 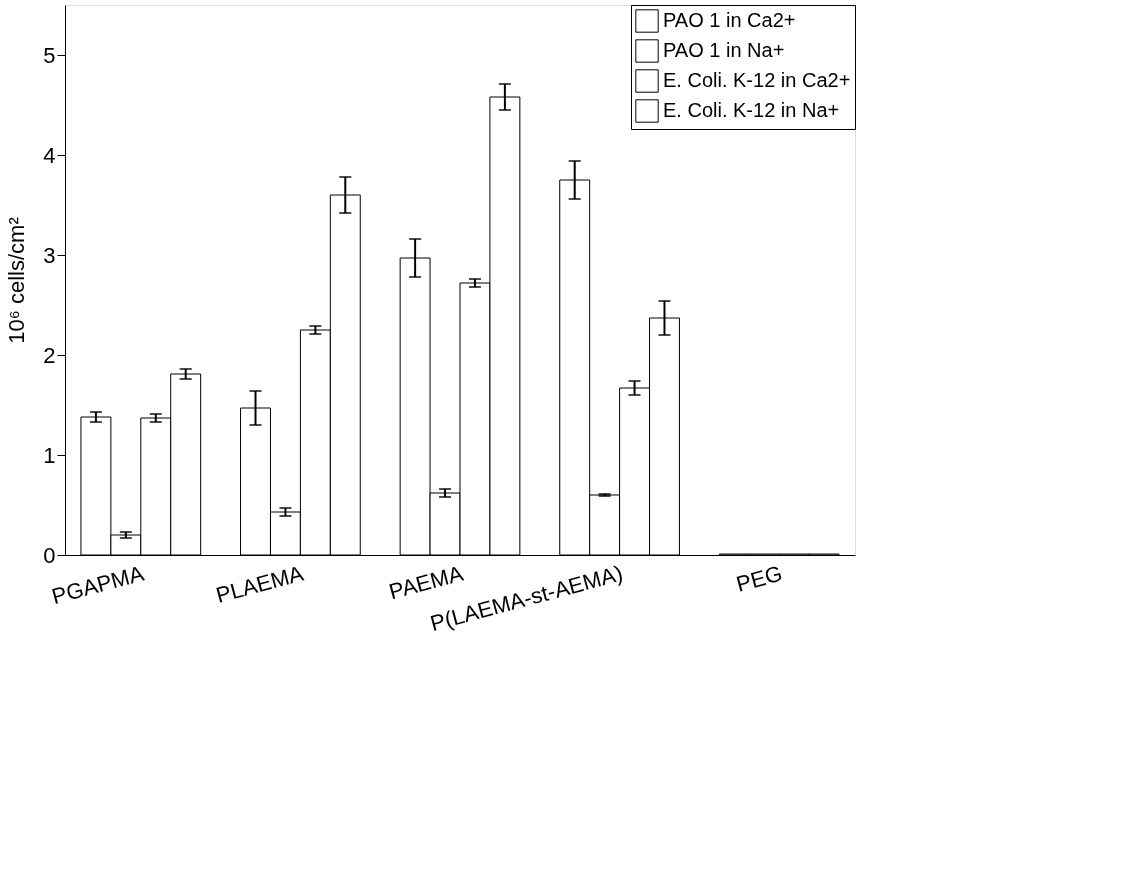 What do you see at coordinates (751, 110) in the screenshot?
I see `legend-label: E. Coli. K-12 in Na+` at bounding box center [751, 110].